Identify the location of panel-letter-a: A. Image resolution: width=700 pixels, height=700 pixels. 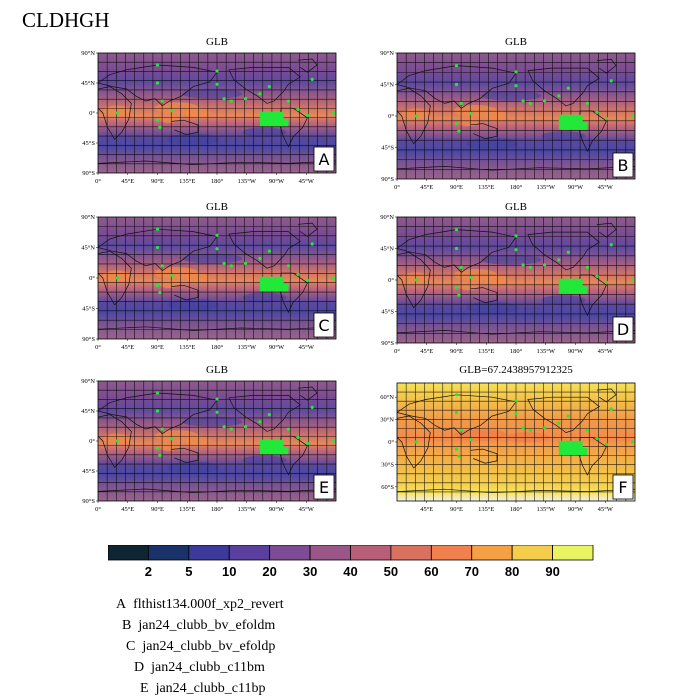
(324, 159).